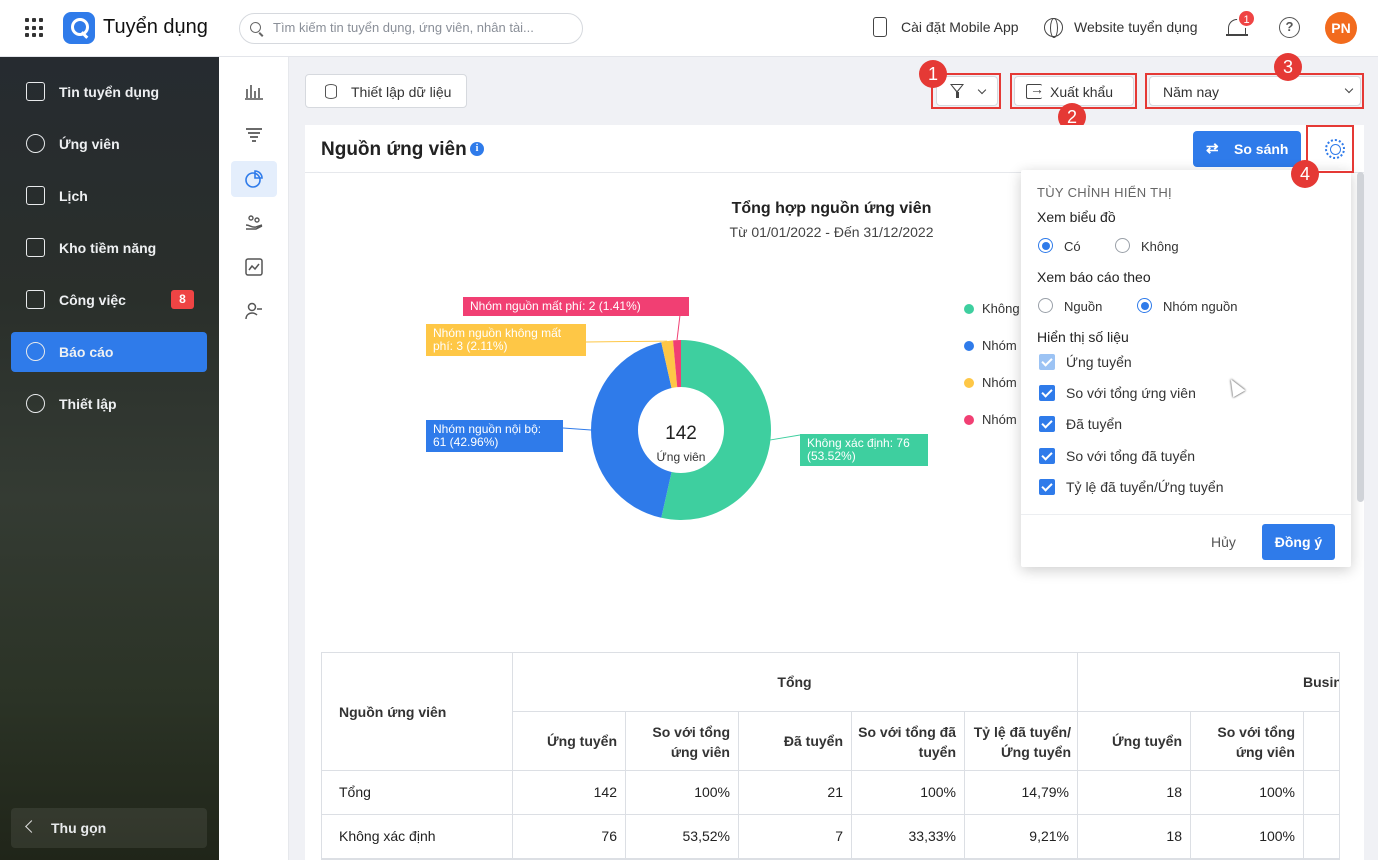  What do you see at coordinates (35, 28) in the screenshot?
I see `apps-grid-icon` at bounding box center [35, 28].